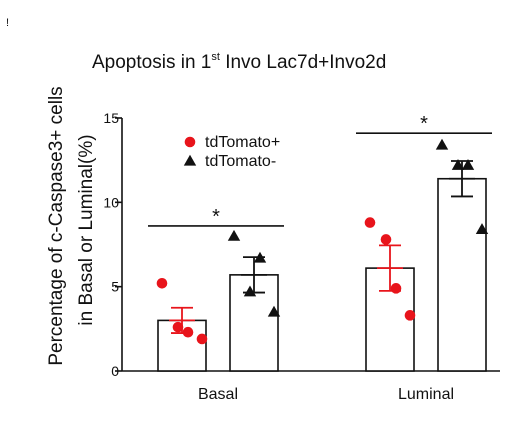 The height and width of the screenshot is (429, 515). I want to click on y-tick-label: 5, so click(115, 287).